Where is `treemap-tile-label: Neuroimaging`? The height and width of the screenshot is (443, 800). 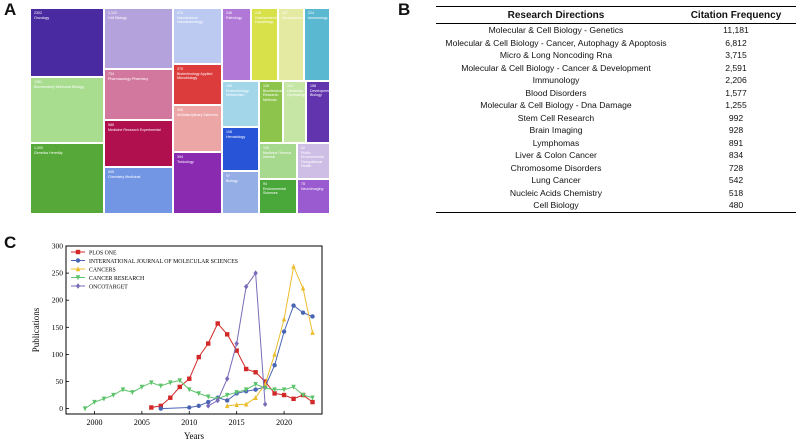
treemap-tile-label: Neuroimaging is located at coordinates (312, 189).